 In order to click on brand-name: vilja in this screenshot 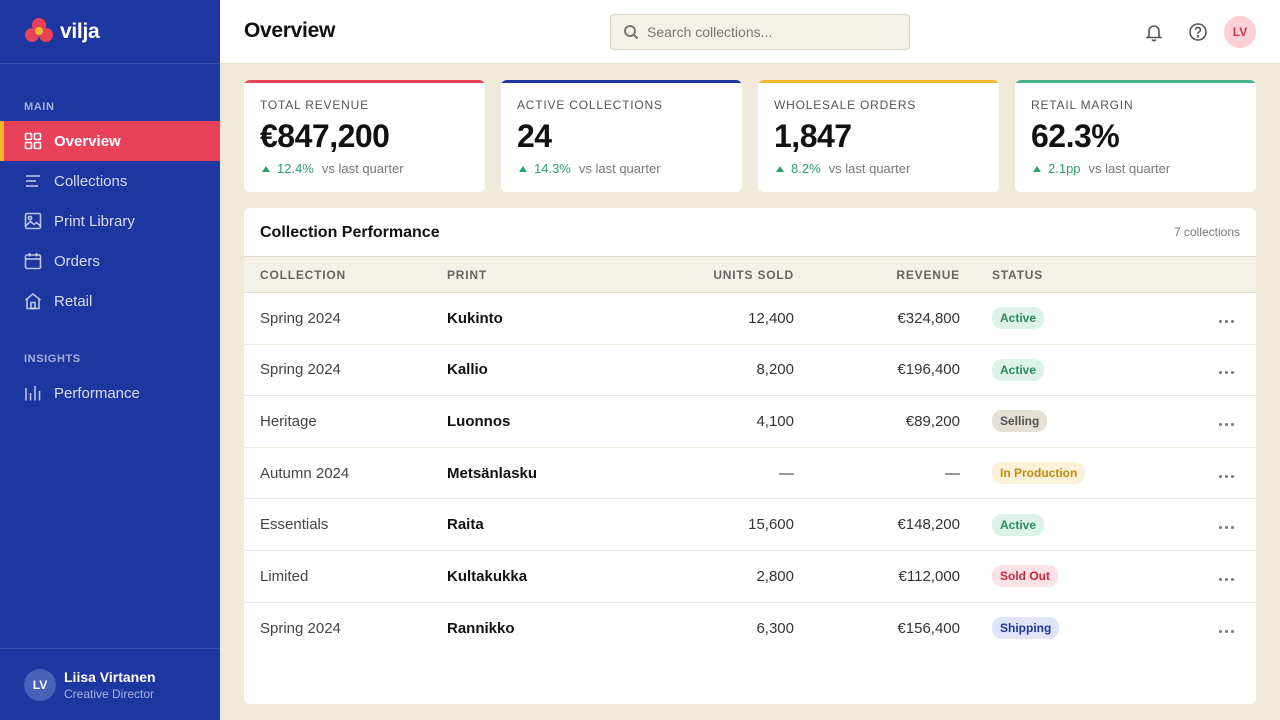, I will do `click(80, 31)`.